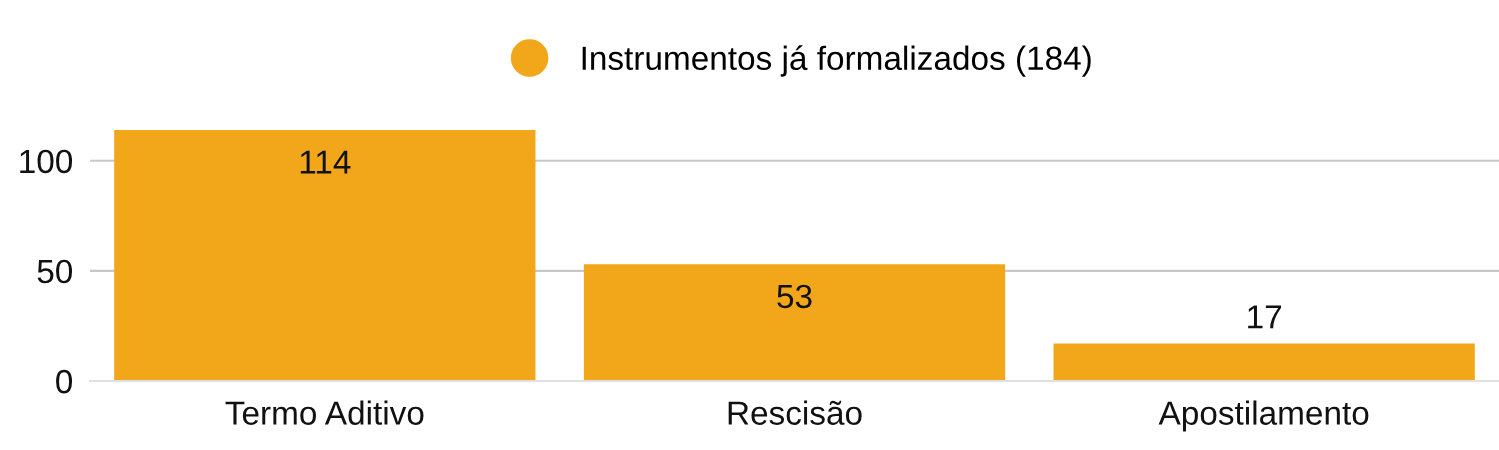 Image resolution: width=1499 pixels, height=450 pixels. I want to click on x-tick-label: Apostilamento, so click(1263, 416).